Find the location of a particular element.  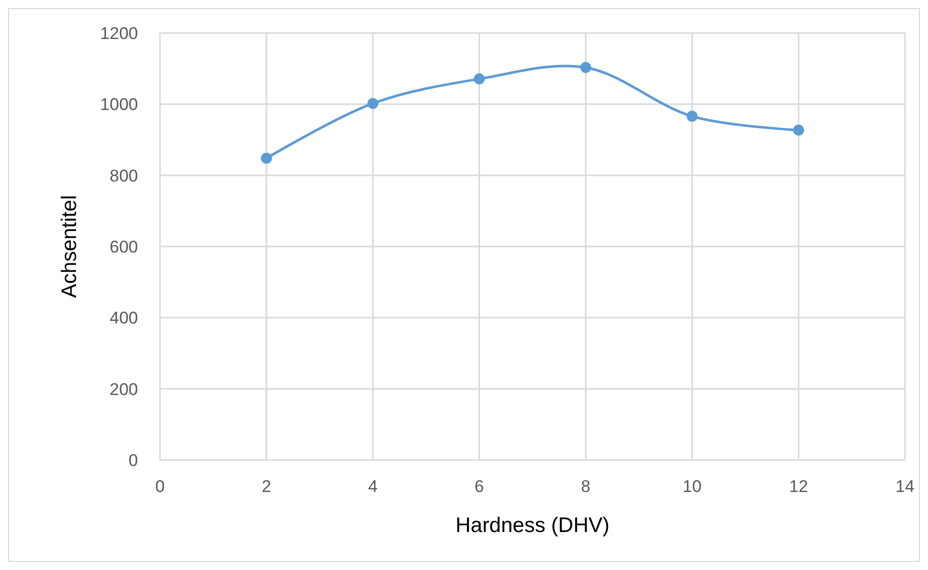

x-tick-label: 4 is located at coordinates (373, 486).